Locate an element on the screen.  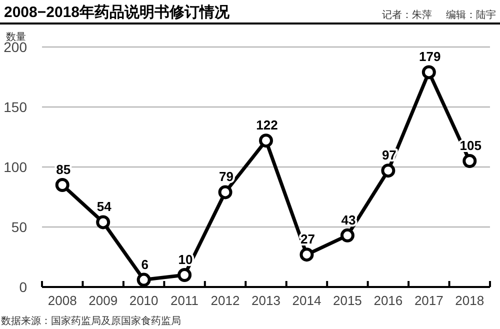
y-axis-title: 数量 is located at coordinates (16, 37).